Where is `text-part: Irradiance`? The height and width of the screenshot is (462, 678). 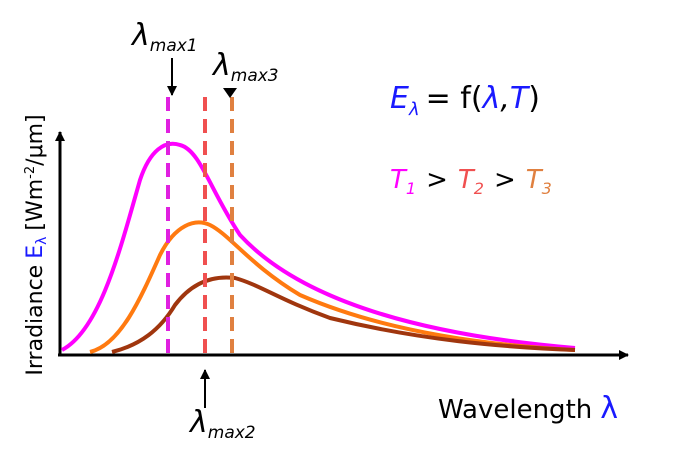
text-part: Irradiance is located at coordinates (35, 320).